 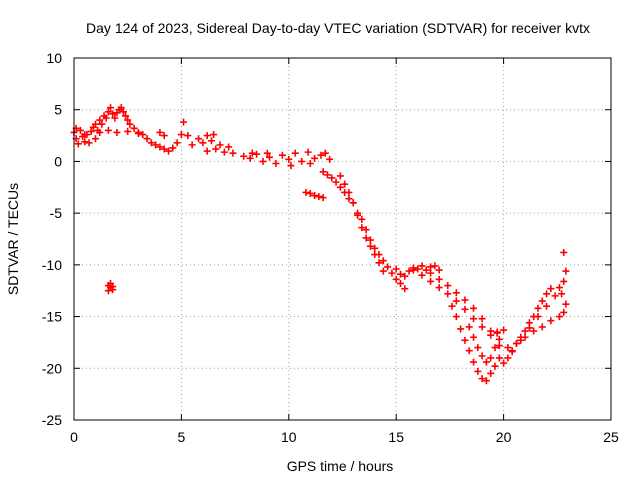 What do you see at coordinates (58, 161) in the screenshot?
I see `y-tick-label: 0` at bounding box center [58, 161].